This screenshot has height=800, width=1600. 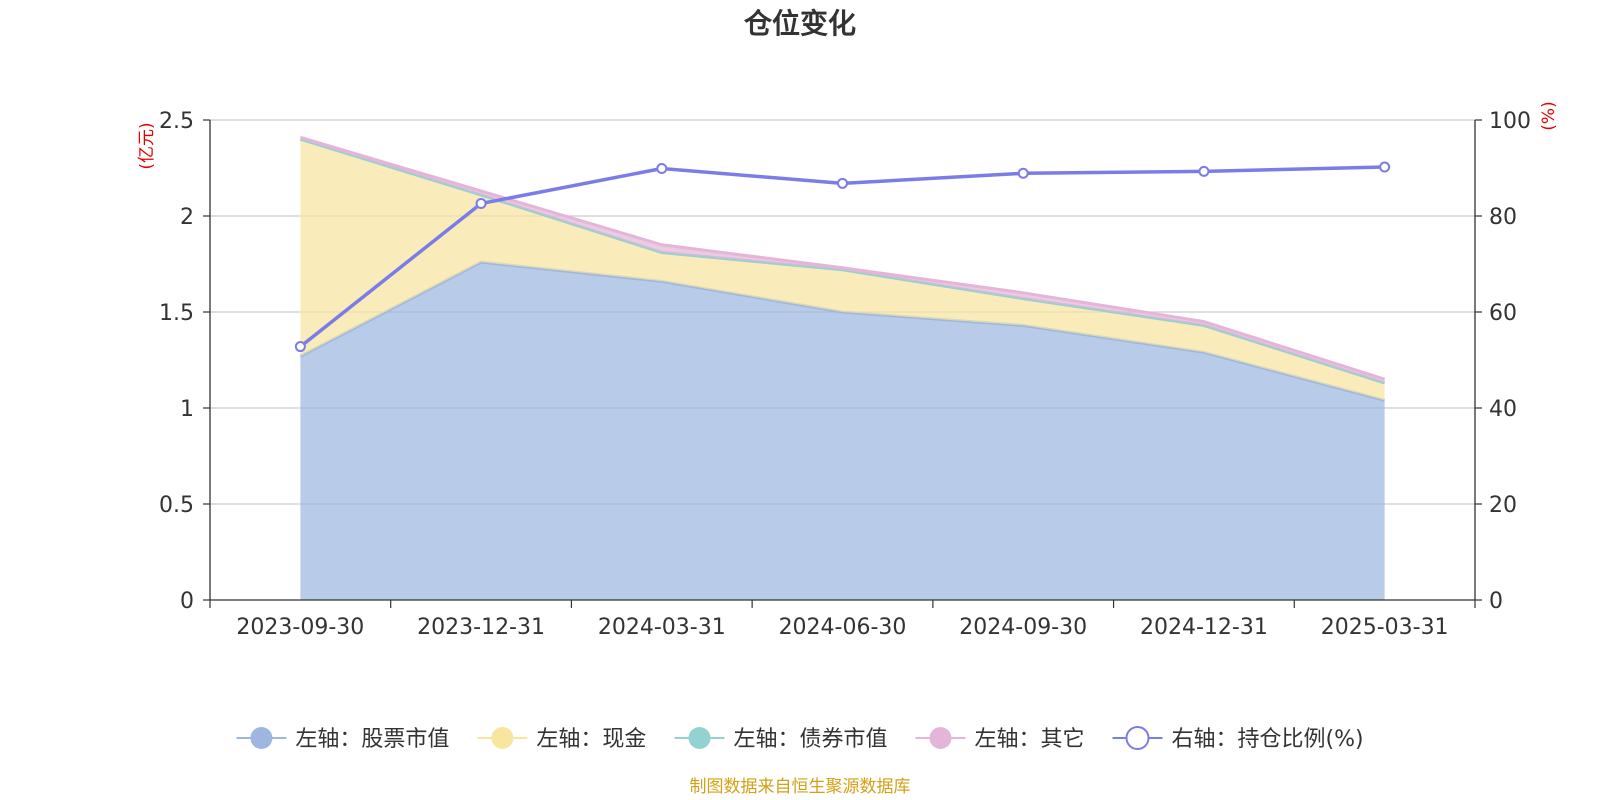 I want to click on legend-item-cash: 左轴：现金, so click(x=561, y=739).